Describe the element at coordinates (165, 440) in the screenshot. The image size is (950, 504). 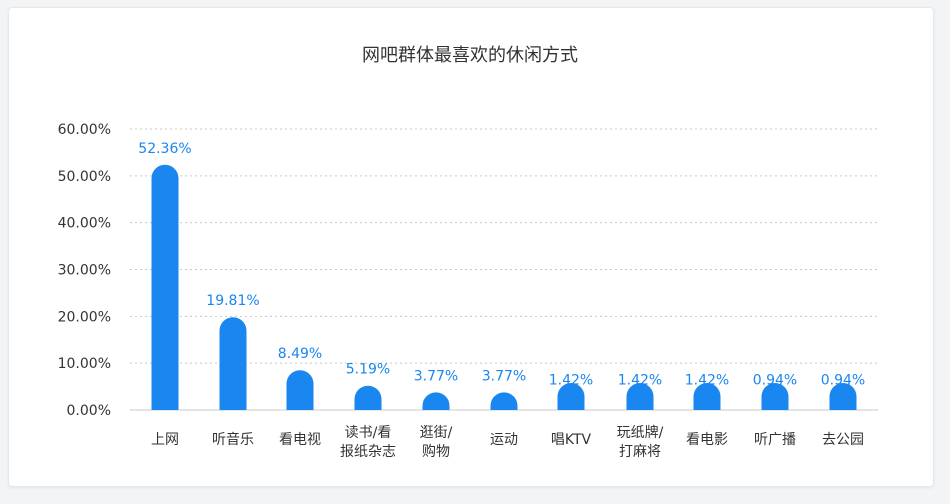
I see `category-label: 上网` at that location.